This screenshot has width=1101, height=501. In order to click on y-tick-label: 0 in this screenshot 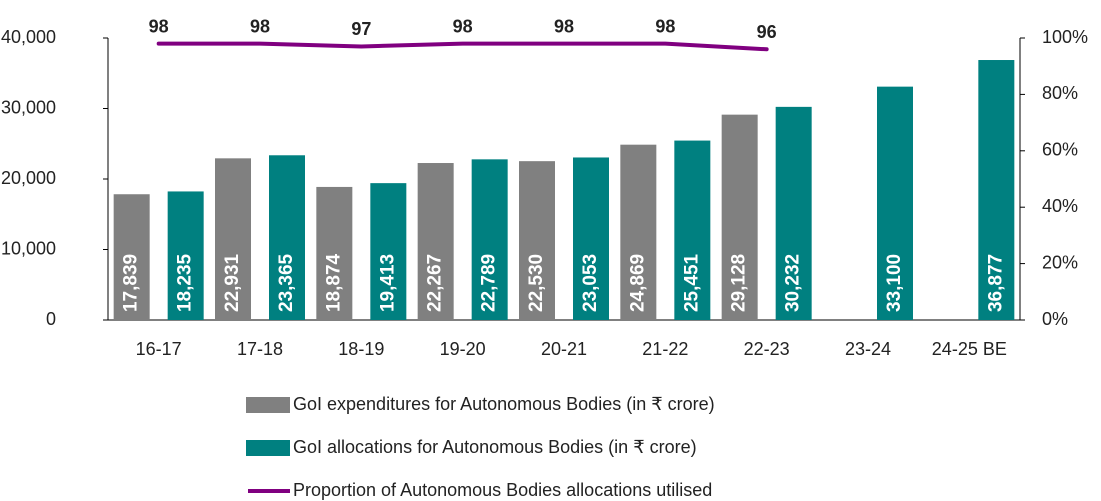, I will do `click(51, 319)`.